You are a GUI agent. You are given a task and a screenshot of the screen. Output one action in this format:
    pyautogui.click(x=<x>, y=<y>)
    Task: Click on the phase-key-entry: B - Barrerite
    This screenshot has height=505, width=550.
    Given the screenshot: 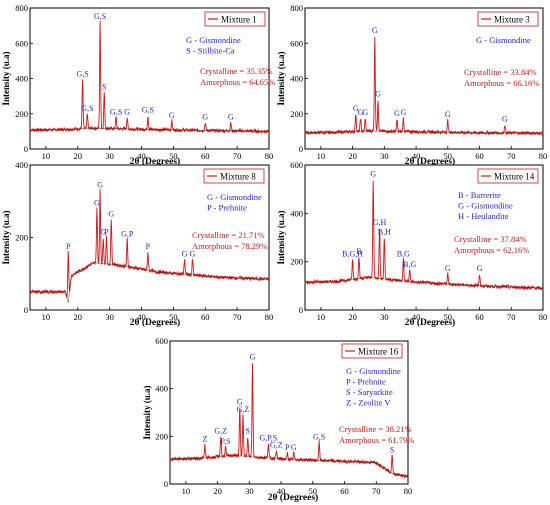 What is the action you would take?
    pyautogui.click(x=479, y=195)
    